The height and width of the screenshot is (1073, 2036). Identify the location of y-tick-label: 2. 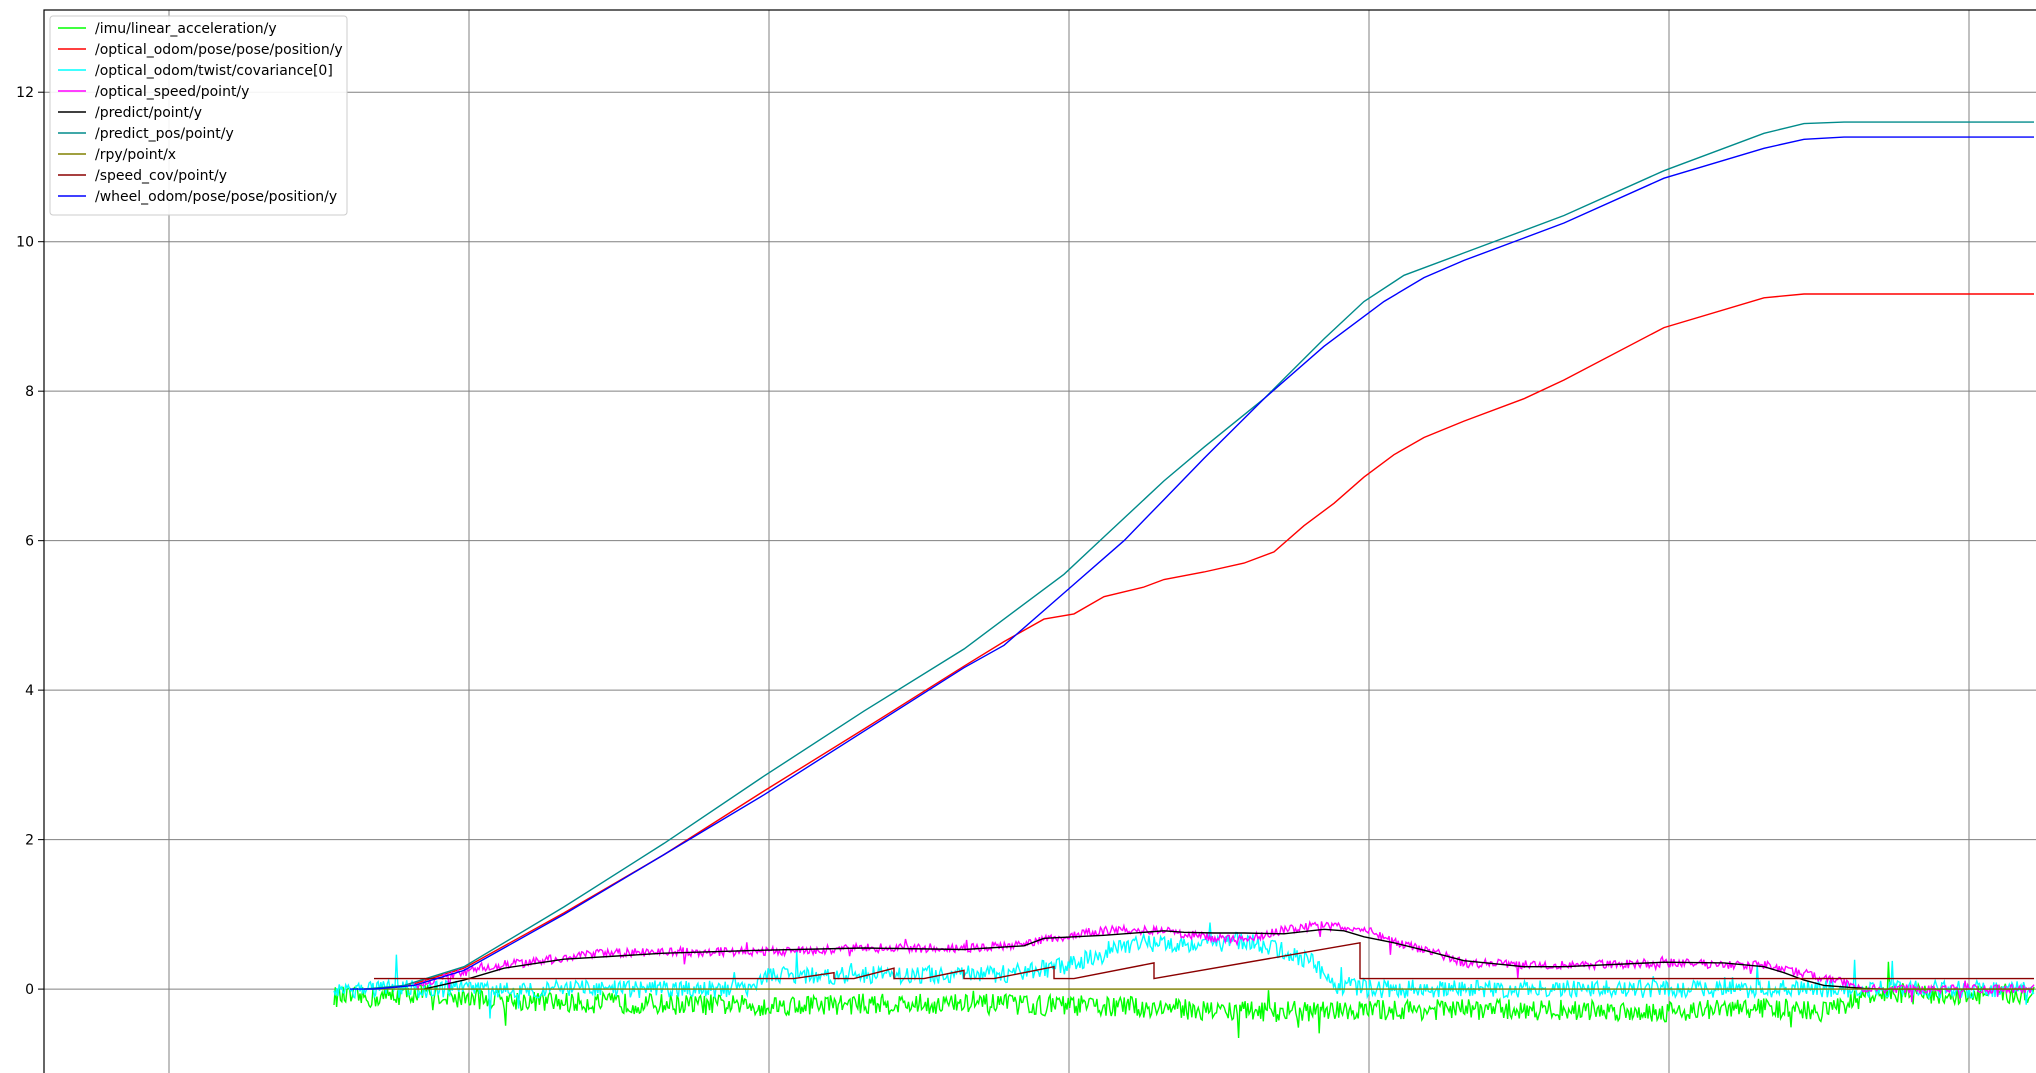
(29, 841).